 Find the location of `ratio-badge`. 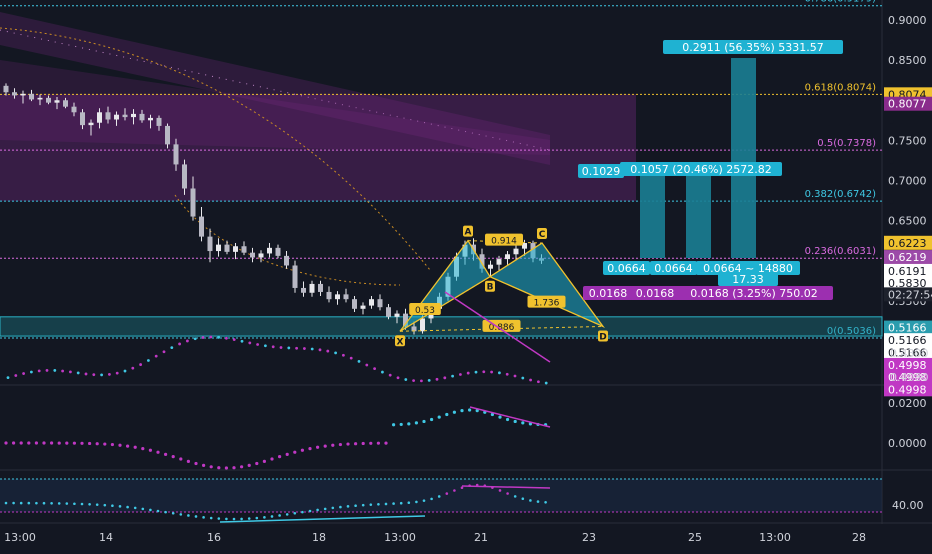

ratio-badge is located at coordinates (546, 301).